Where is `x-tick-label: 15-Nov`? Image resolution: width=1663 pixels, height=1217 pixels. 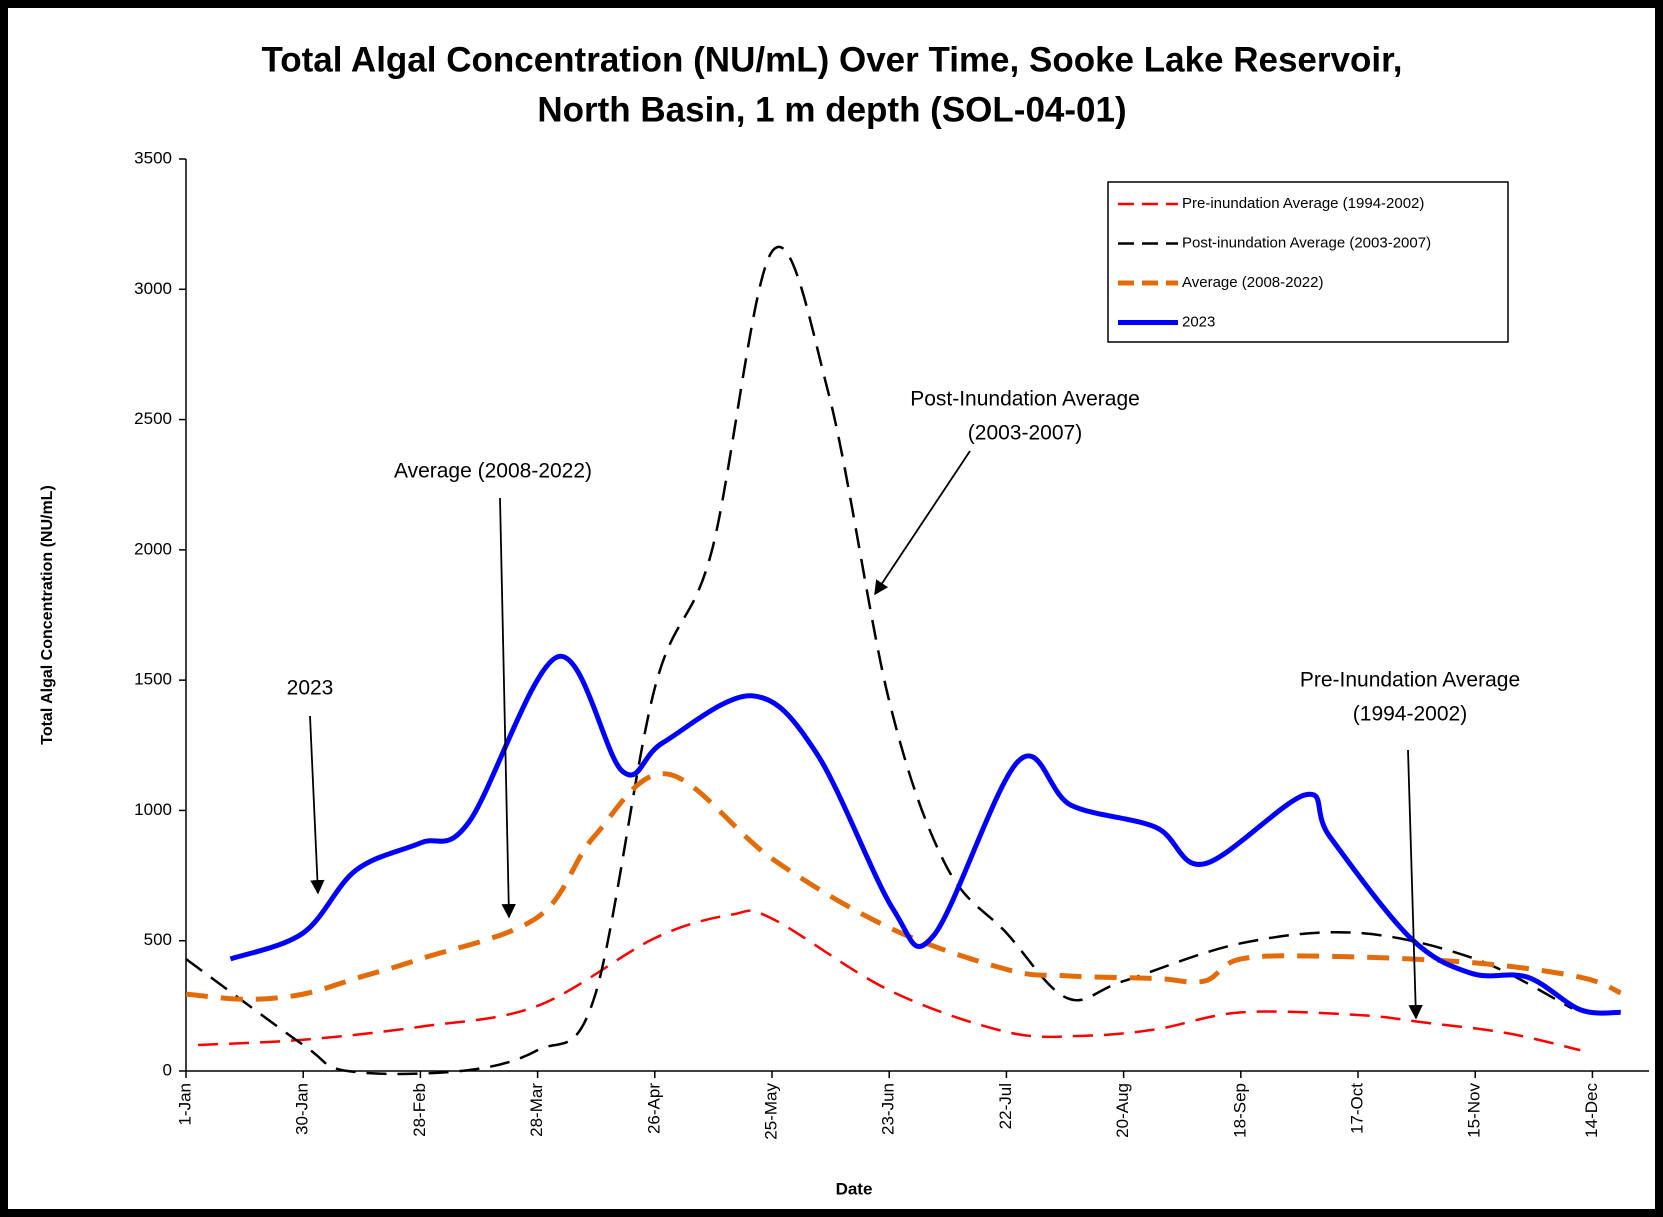 x-tick-label: 15-Nov is located at coordinates (1474, 1110).